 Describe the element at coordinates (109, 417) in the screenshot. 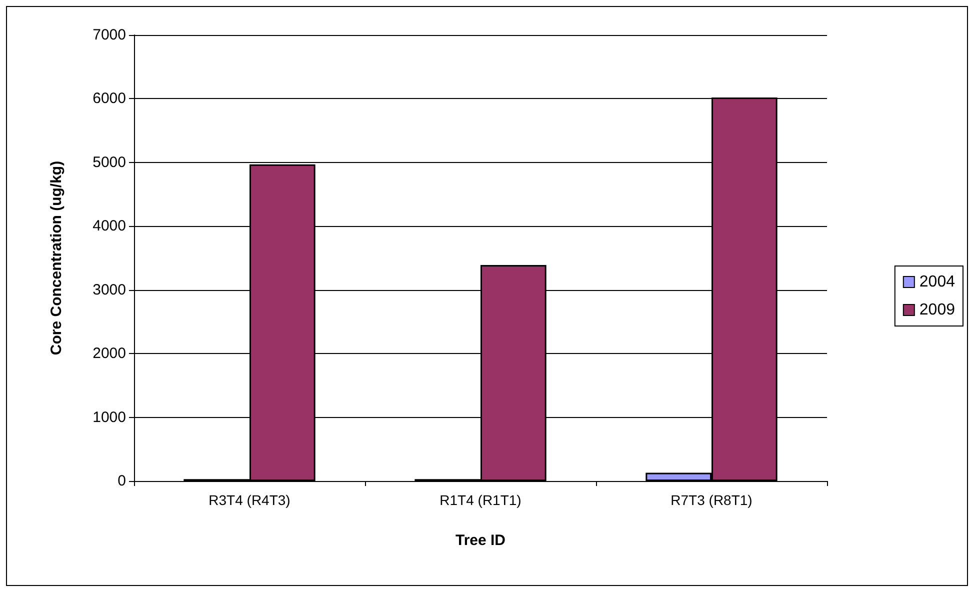

I see `y-tick-label: 1000` at that location.